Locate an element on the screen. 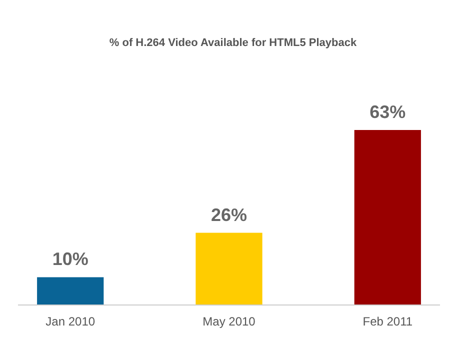  data-label: 63% is located at coordinates (388, 112).